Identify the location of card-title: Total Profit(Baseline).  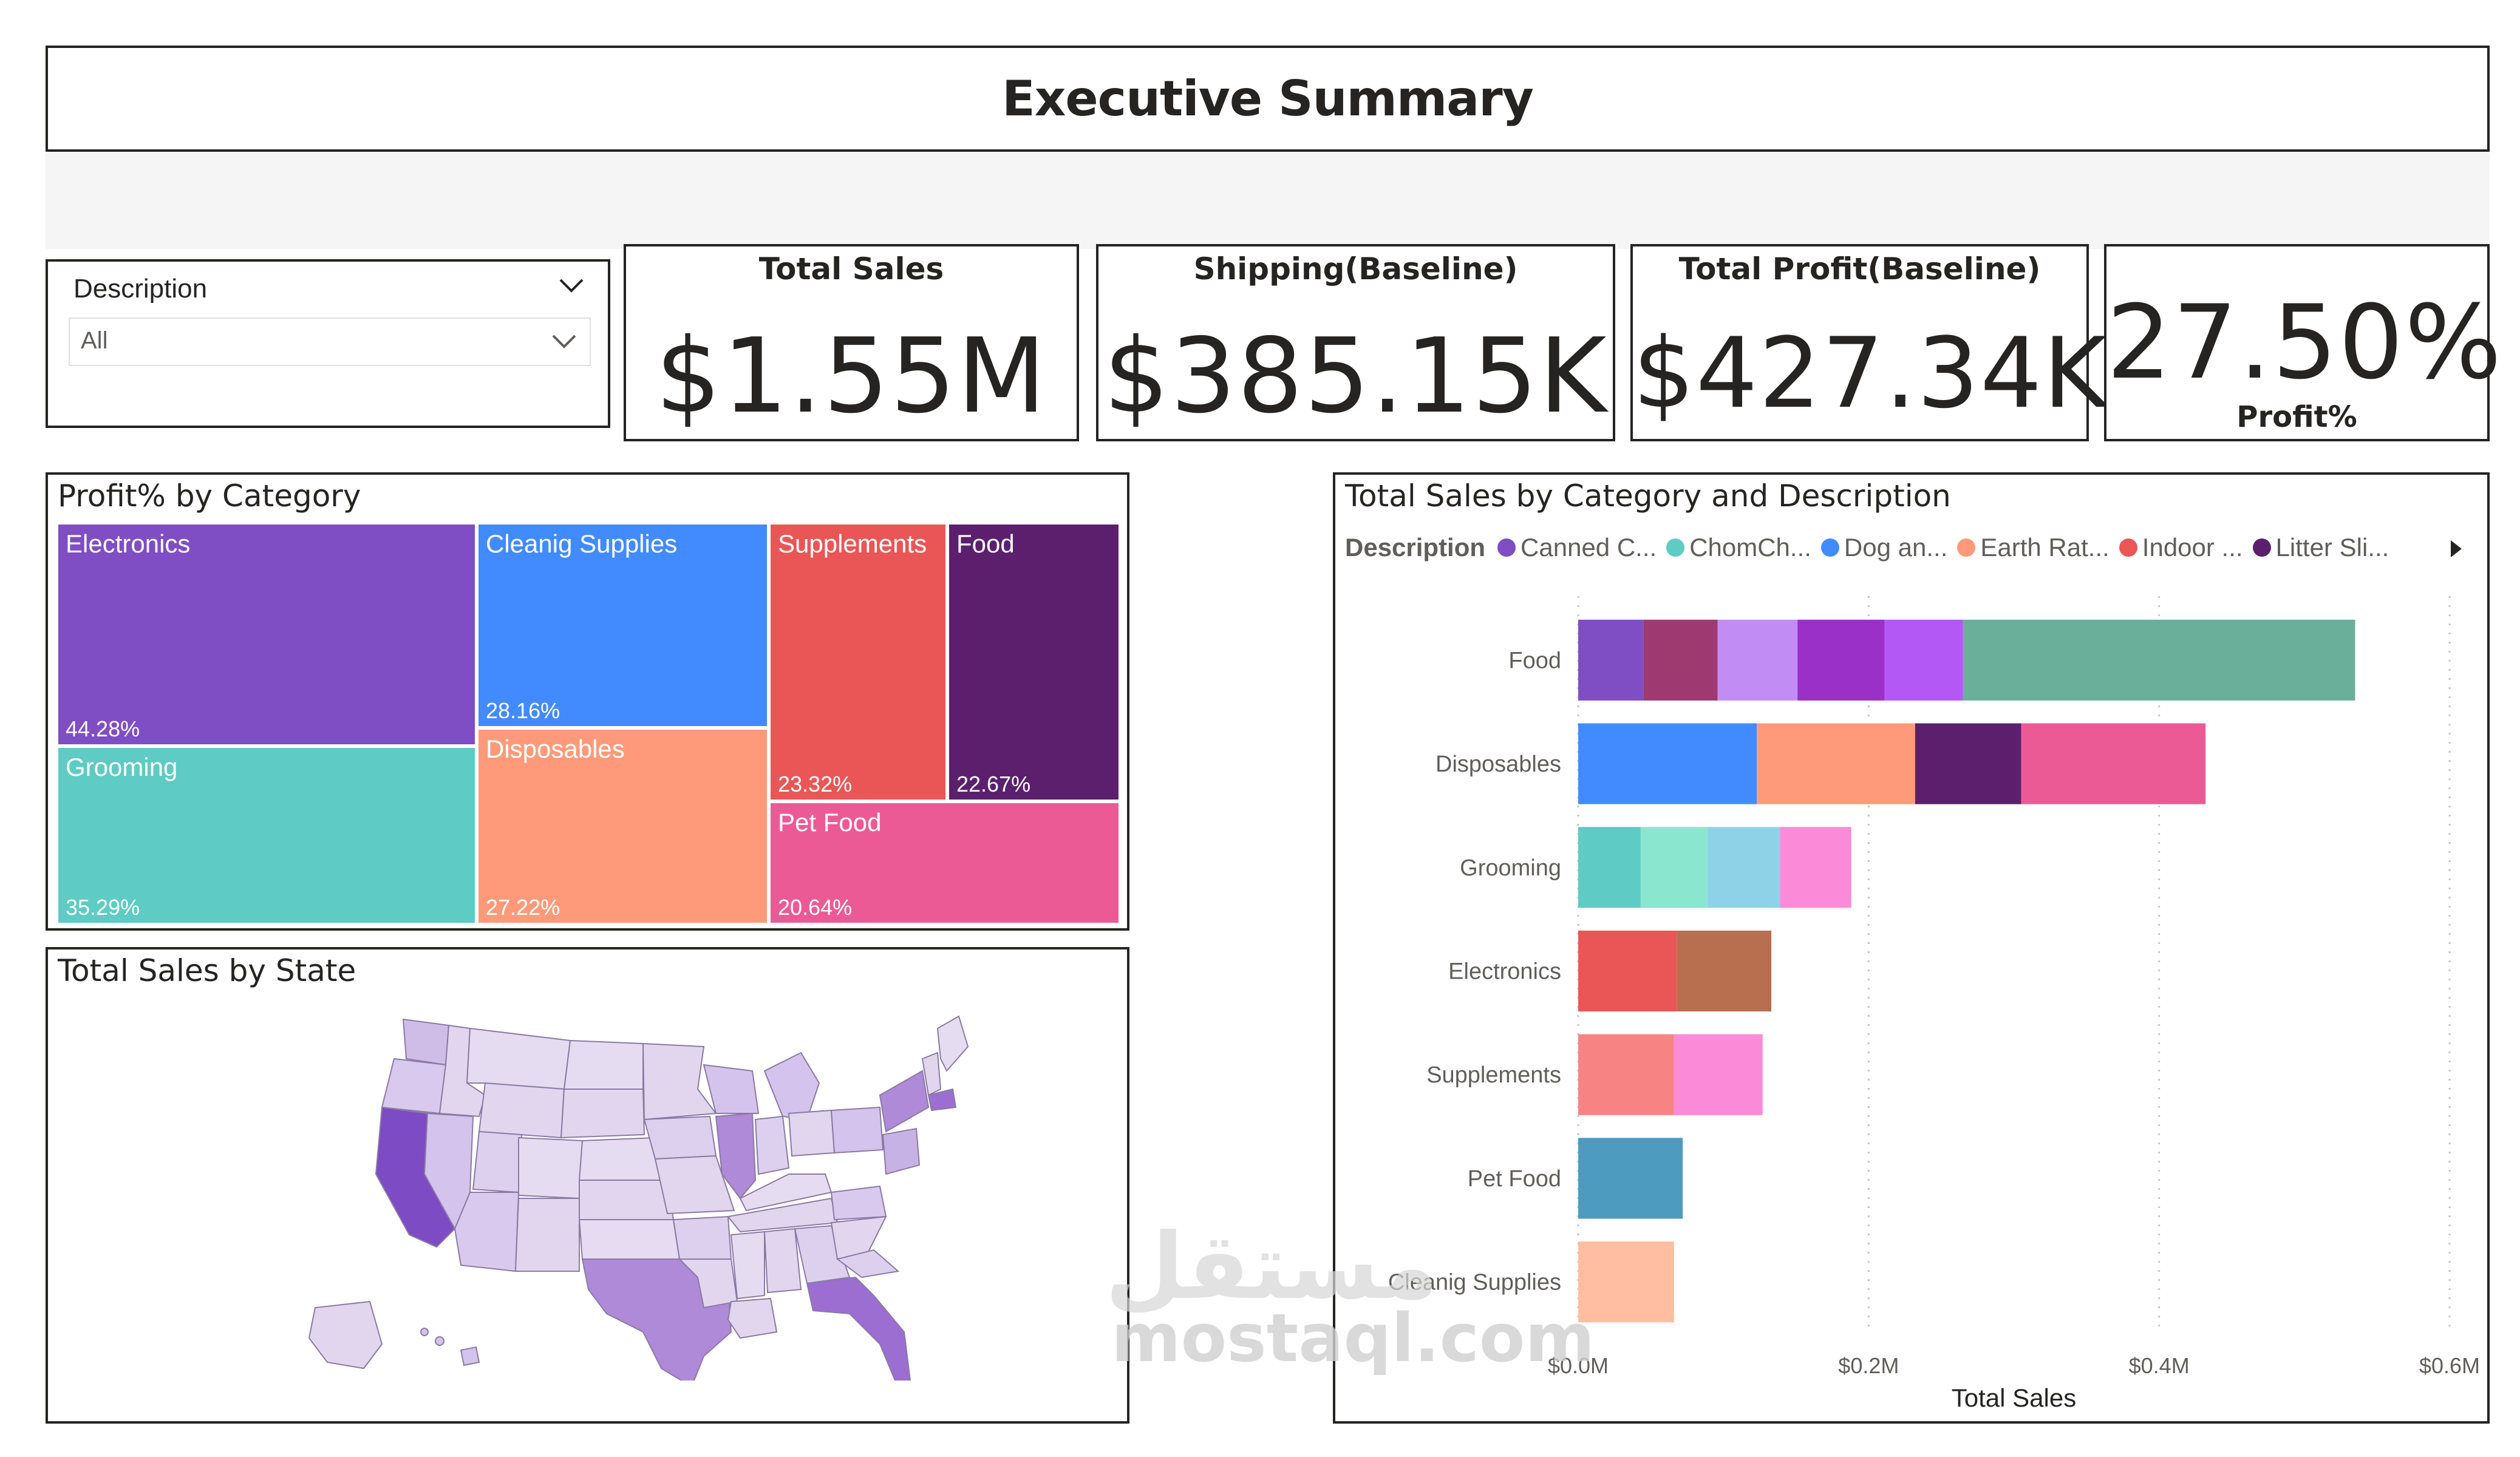
(1859, 269).